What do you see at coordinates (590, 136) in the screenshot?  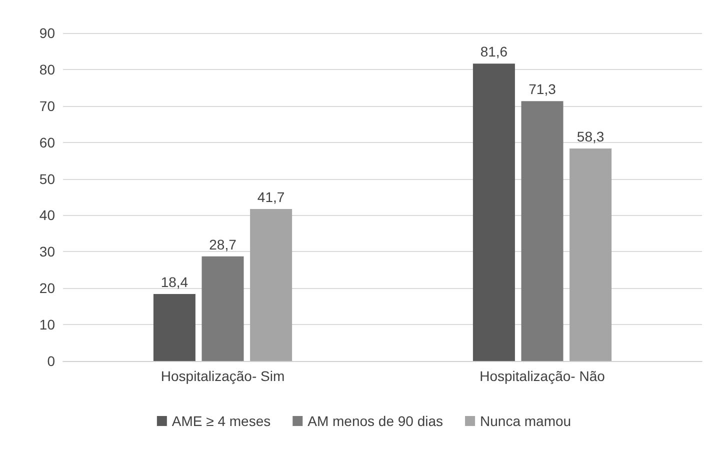 I see `data-label: 58,3` at bounding box center [590, 136].